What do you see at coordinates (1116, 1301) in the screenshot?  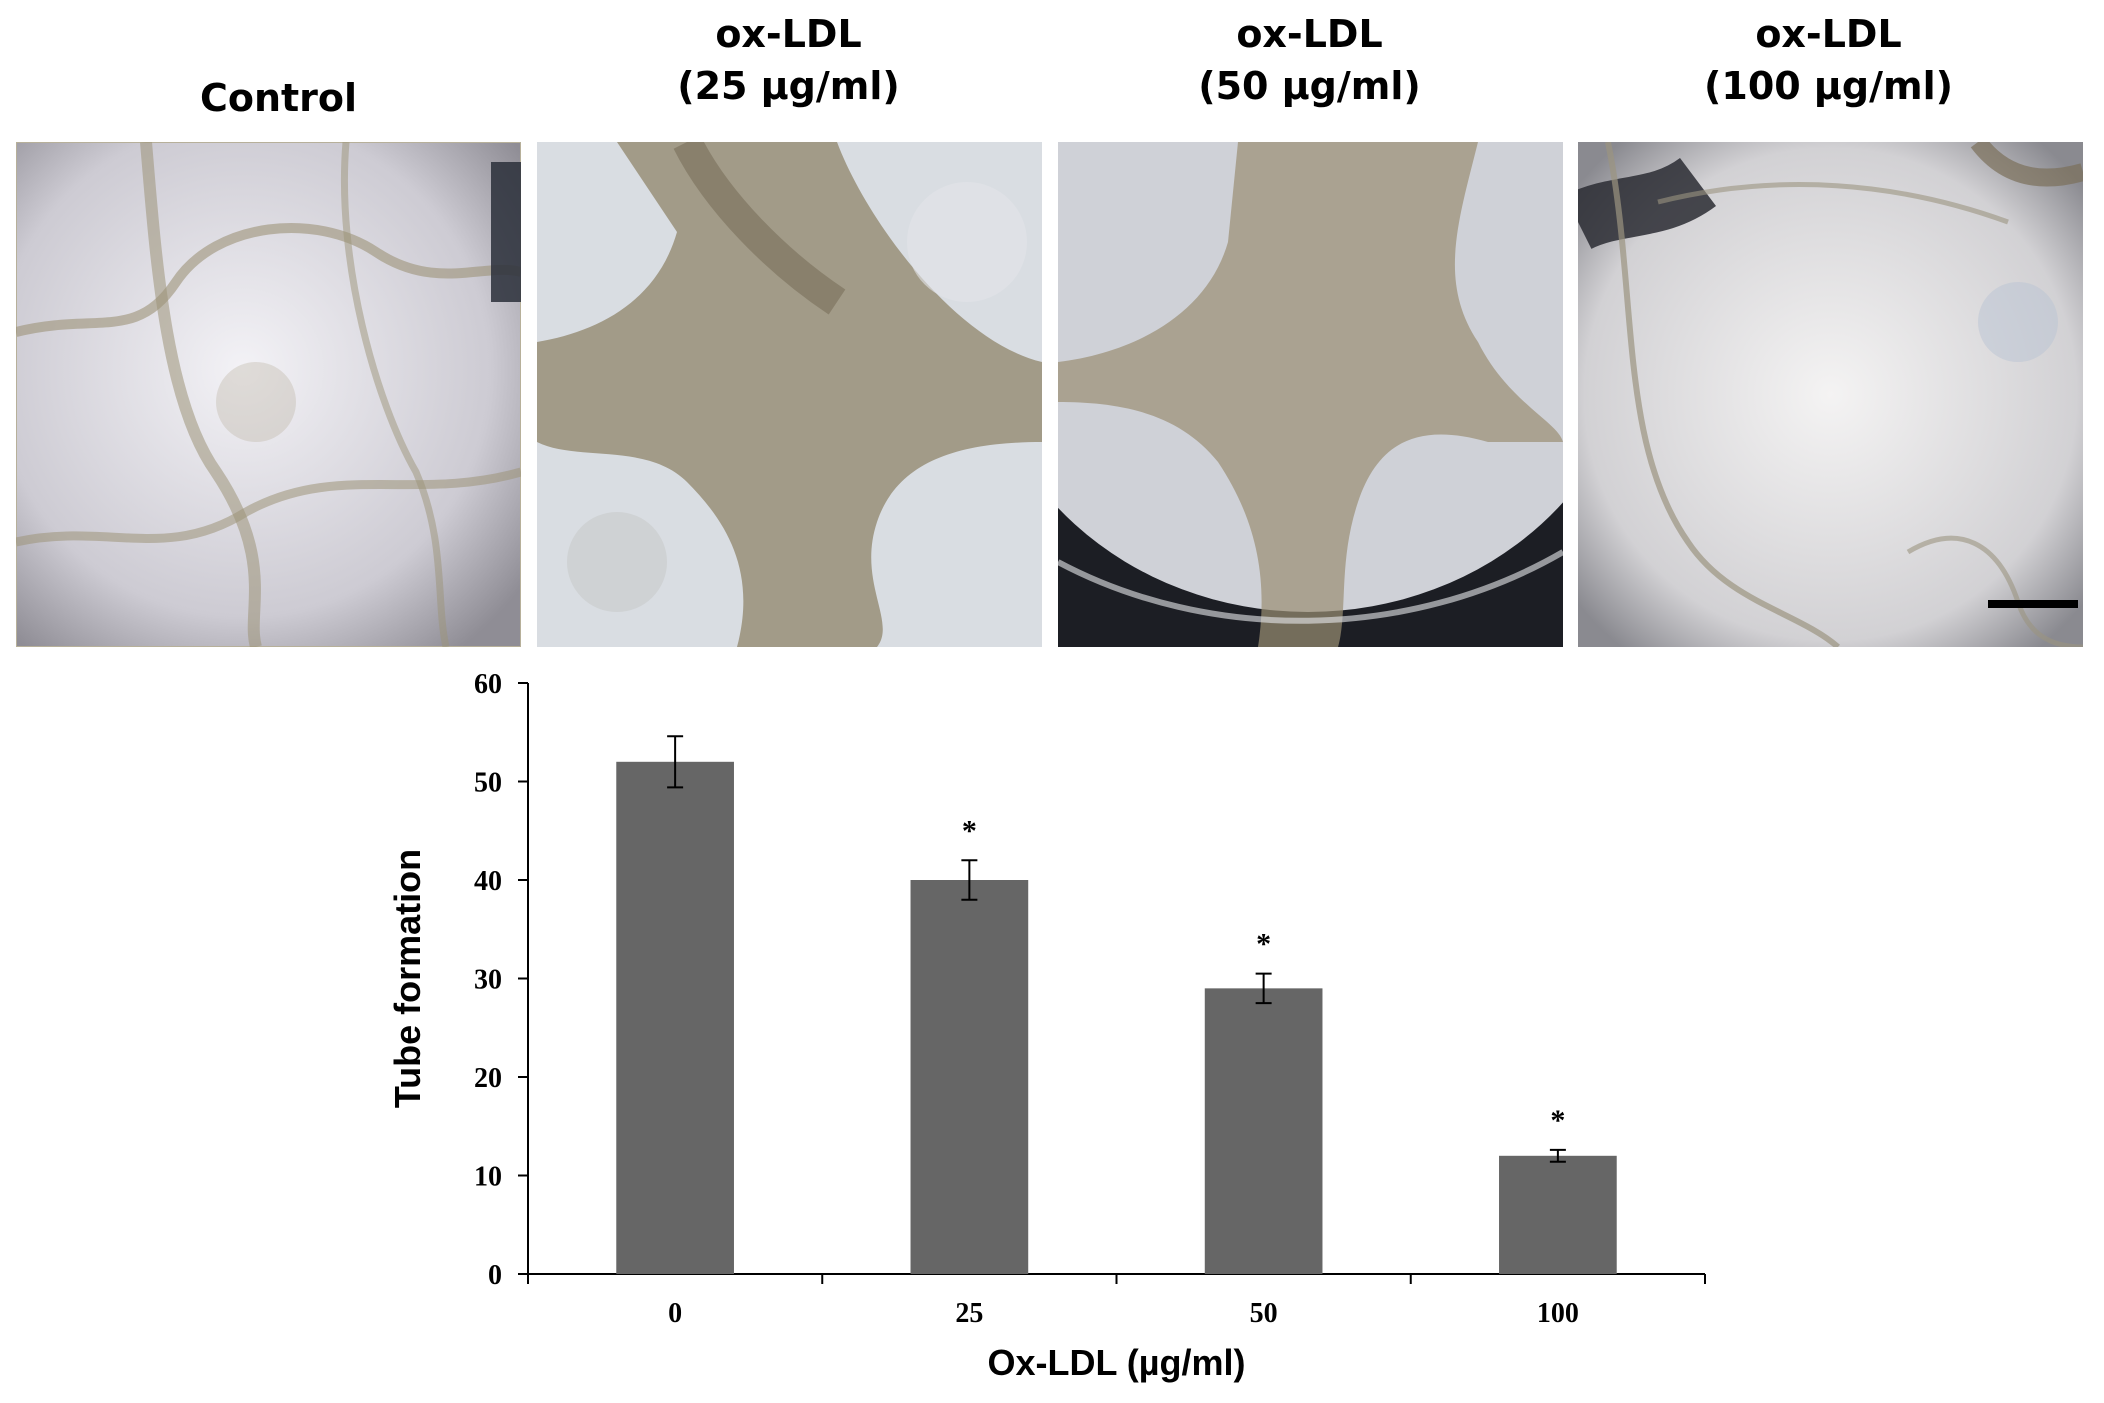 I see `x-axis-ticks: 0 25 50 100` at bounding box center [1116, 1301].